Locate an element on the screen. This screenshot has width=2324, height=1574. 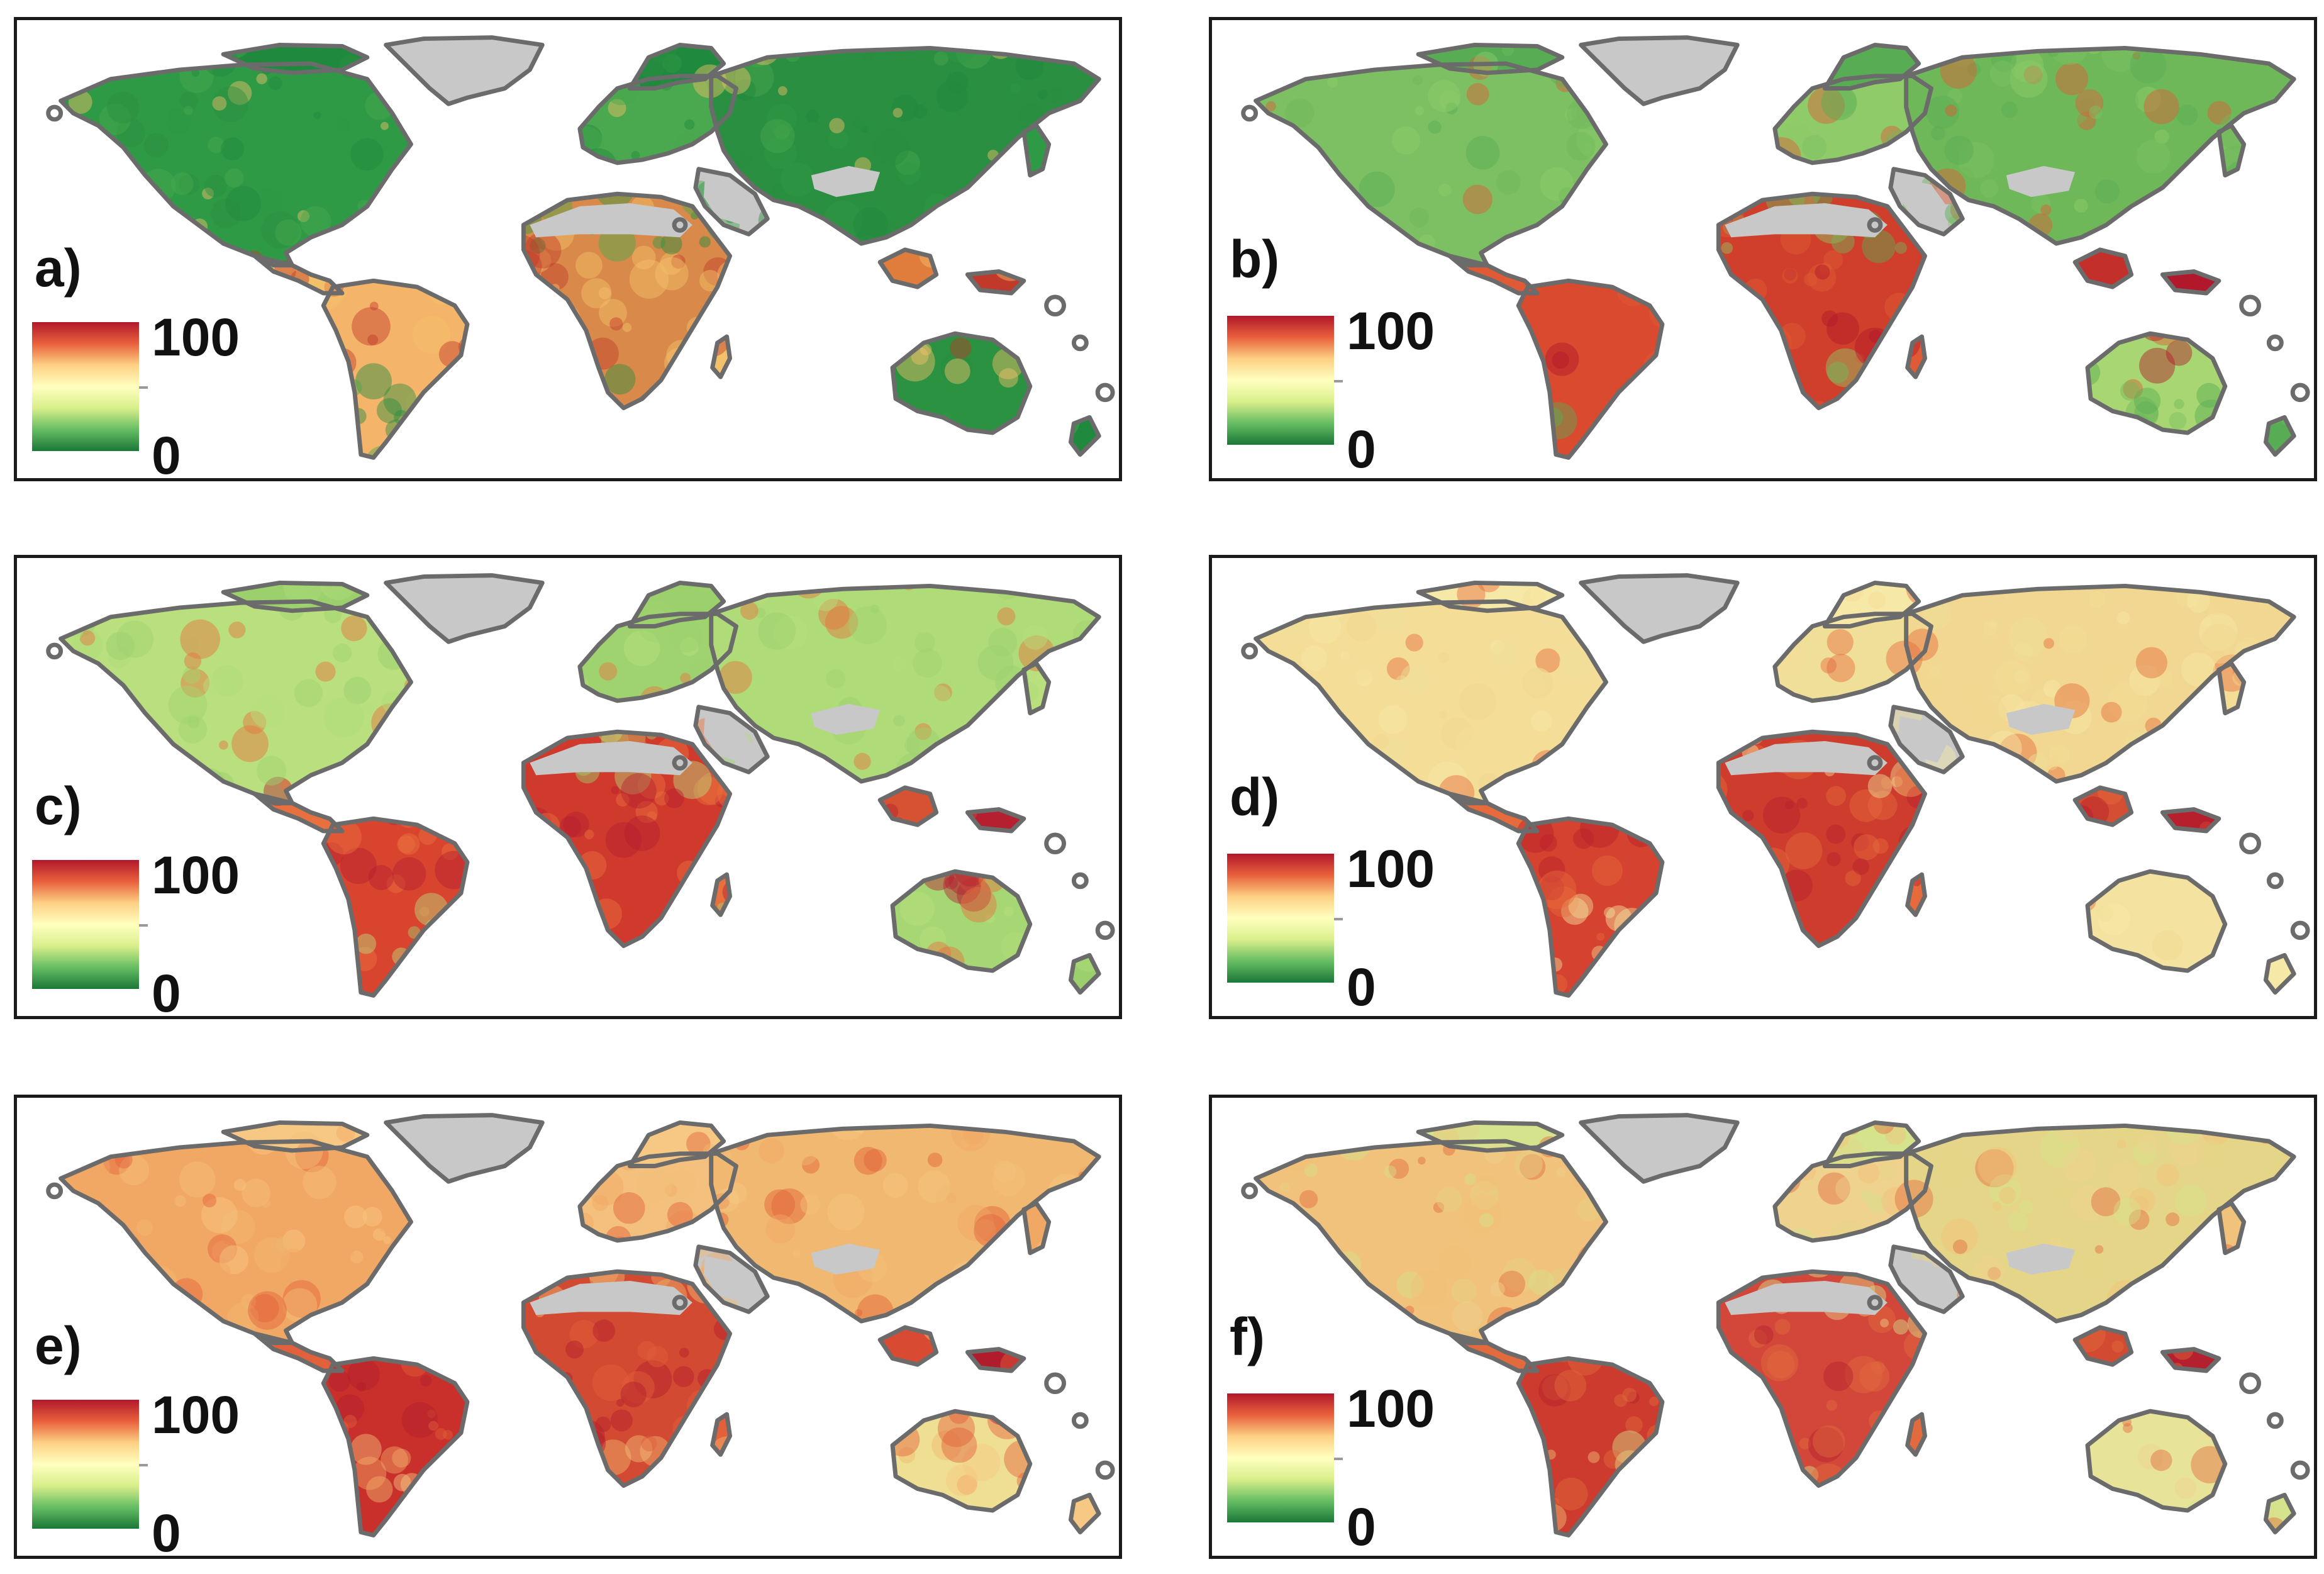
panel-label: b) is located at coordinates (1255, 259).